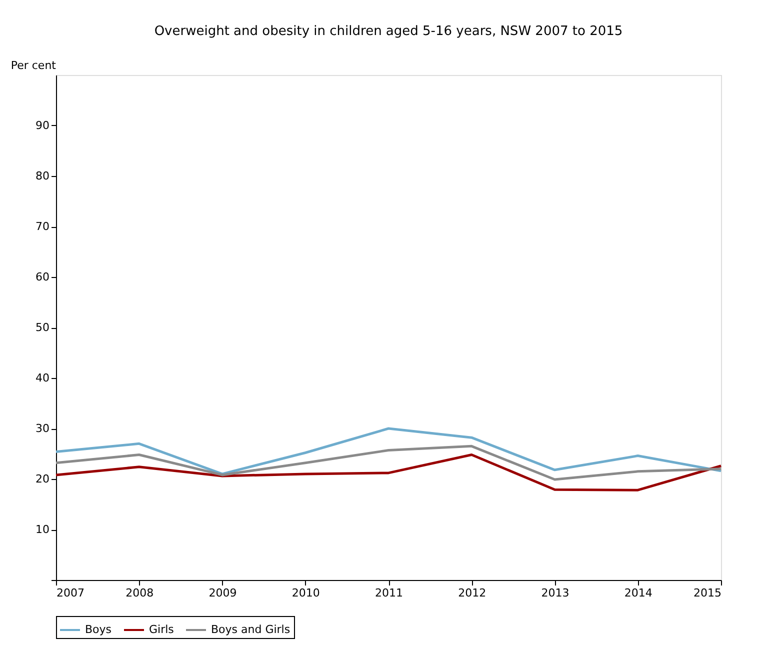  I want to click on chart-title: Overweight and obesity in children aged 5-16 years, NSW 2007 to 2015, so click(388, 31).